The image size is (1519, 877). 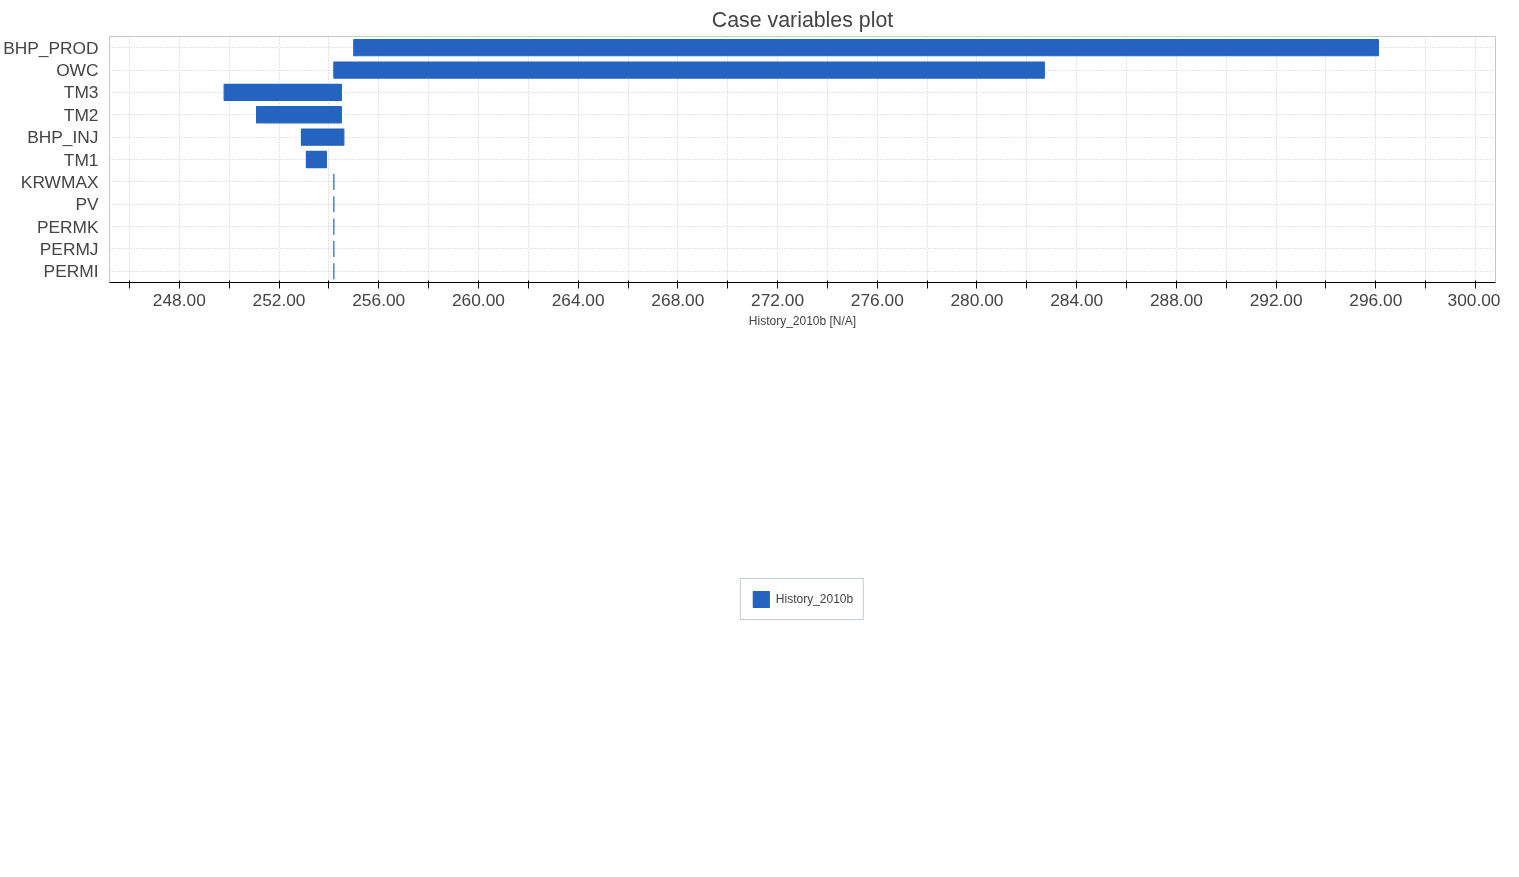 I want to click on x-tick-label: 272.00, so click(x=778, y=299).